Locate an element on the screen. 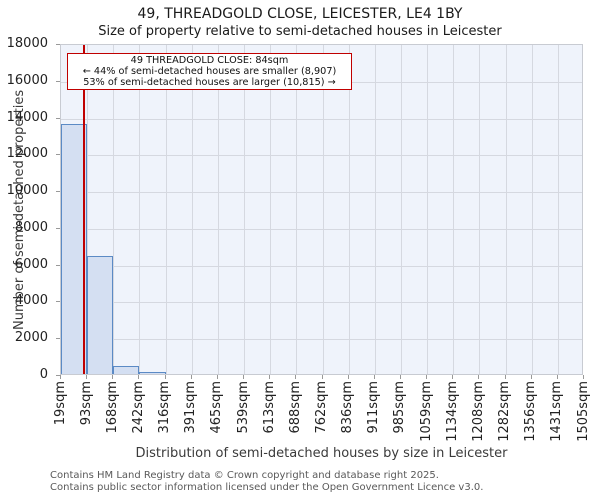 This screenshot has width=600, height=500. y-tick-label: 2000 is located at coordinates (31, 338).